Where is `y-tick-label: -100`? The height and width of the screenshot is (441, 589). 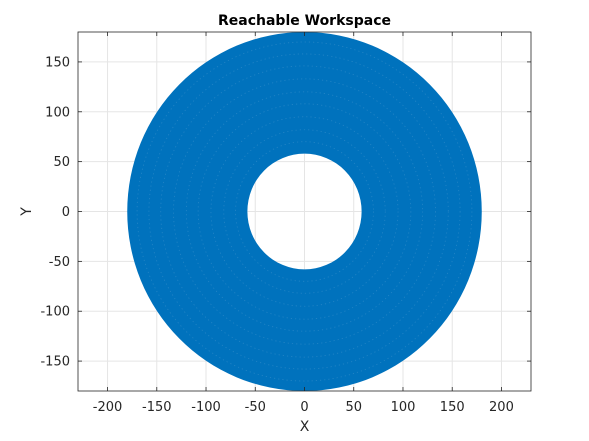
y-tick-label: -100 is located at coordinates (55, 312).